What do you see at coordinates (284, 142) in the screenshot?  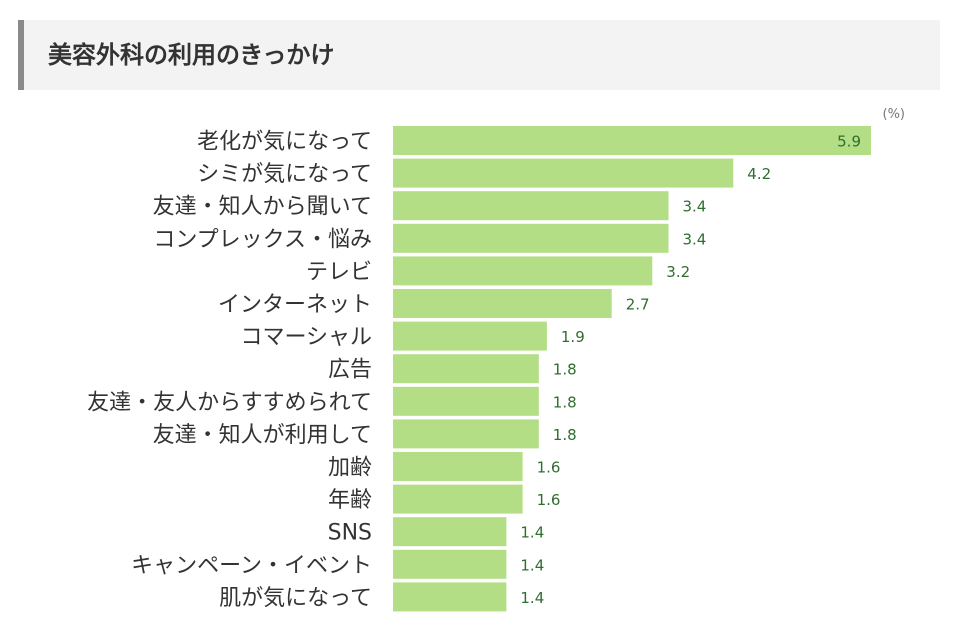 I see `category-label: 老化が気になって` at bounding box center [284, 142].